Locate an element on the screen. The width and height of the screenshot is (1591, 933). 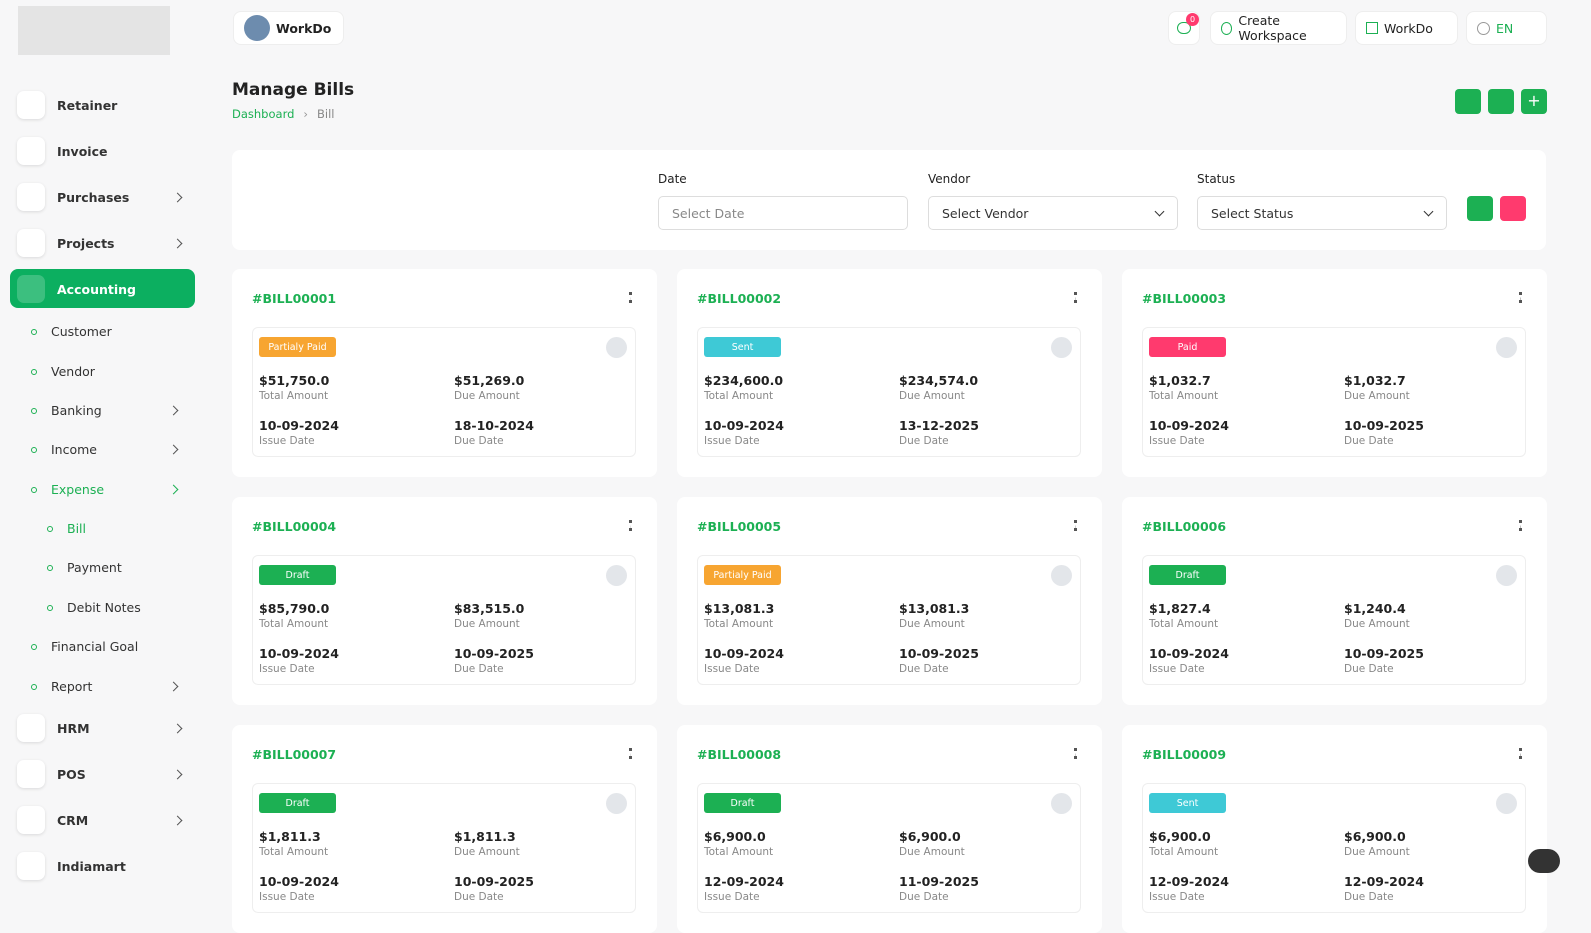
menu-item: Purchases is located at coordinates (93, 197).